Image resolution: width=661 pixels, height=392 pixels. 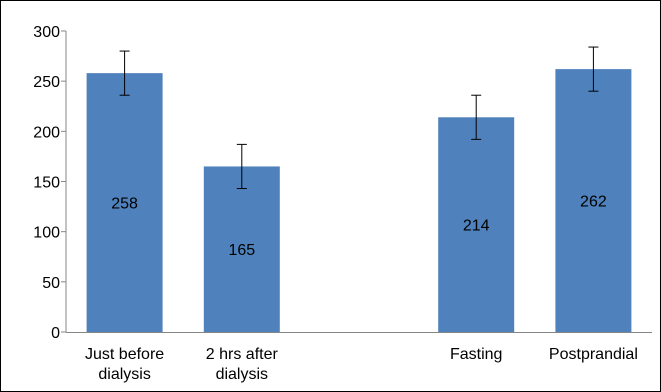 What do you see at coordinates (476, 354) in the screenshot?
I see `x-category-label-3-0: Fasting` at bounding box center [476, 354].